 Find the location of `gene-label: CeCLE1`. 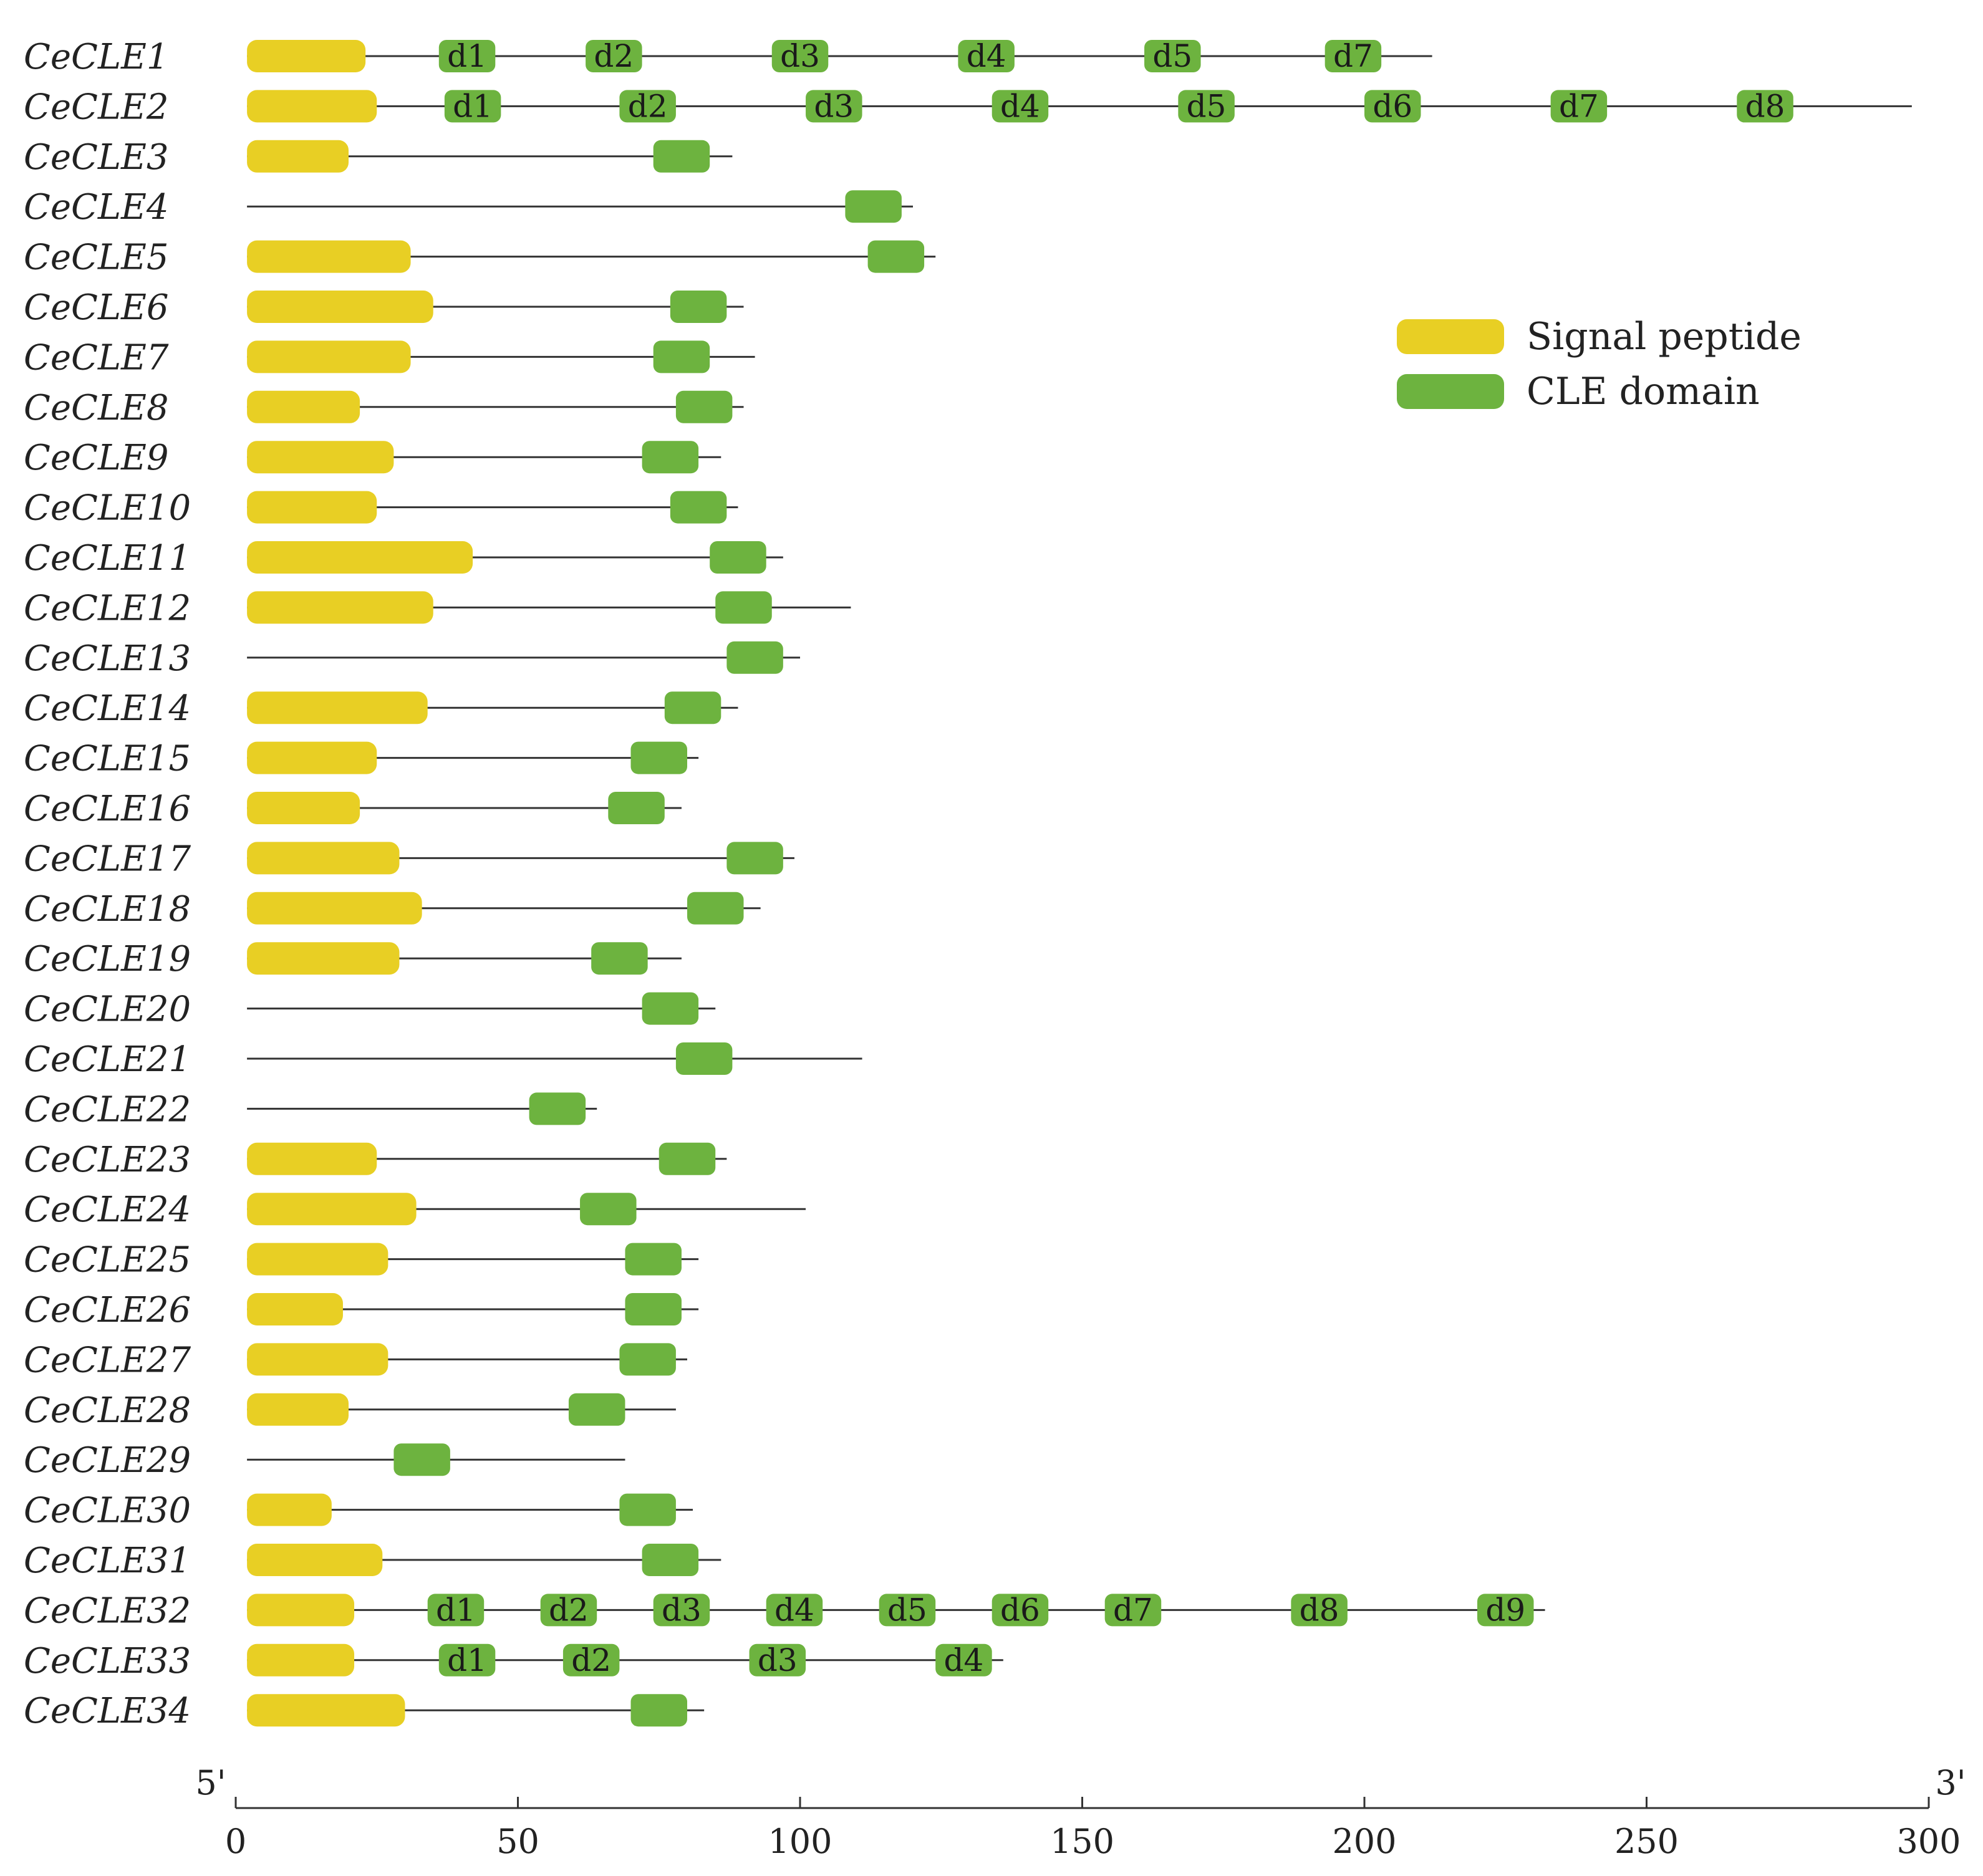

gene-label: CeCLE1 is located at coordinates (96, 57).